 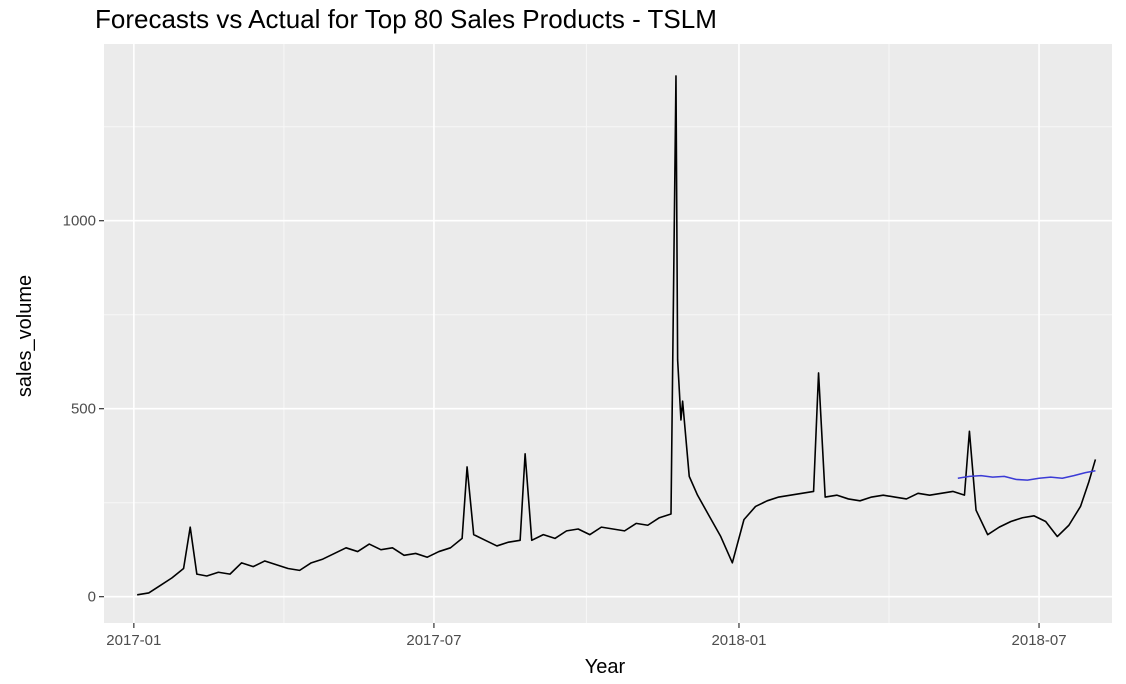 What do you see at coordinates (92, 597) in the screenshot?
I see `y-tick-label: 0` at bounding box center [92, 597].